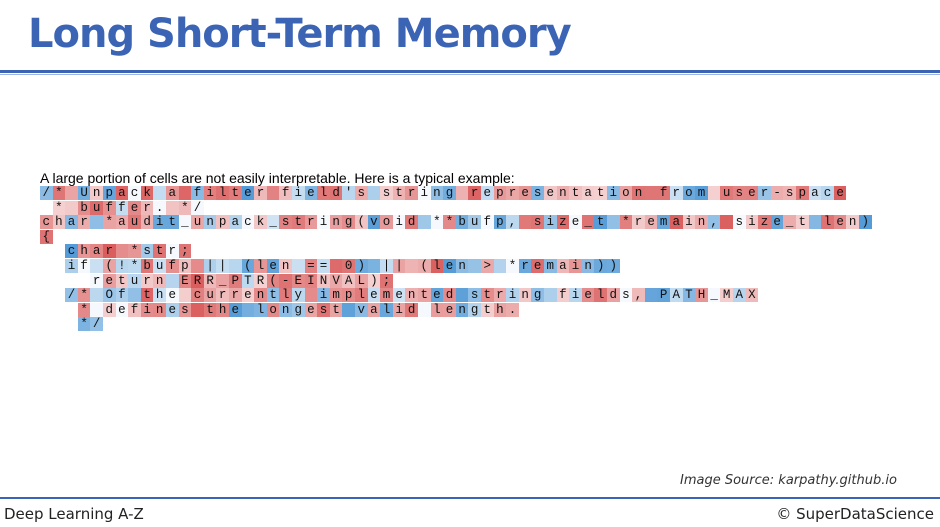 Image resolution: width=940 pixels, height=527 pixels. I want to click on title-underline-thin, so click(470, 74).